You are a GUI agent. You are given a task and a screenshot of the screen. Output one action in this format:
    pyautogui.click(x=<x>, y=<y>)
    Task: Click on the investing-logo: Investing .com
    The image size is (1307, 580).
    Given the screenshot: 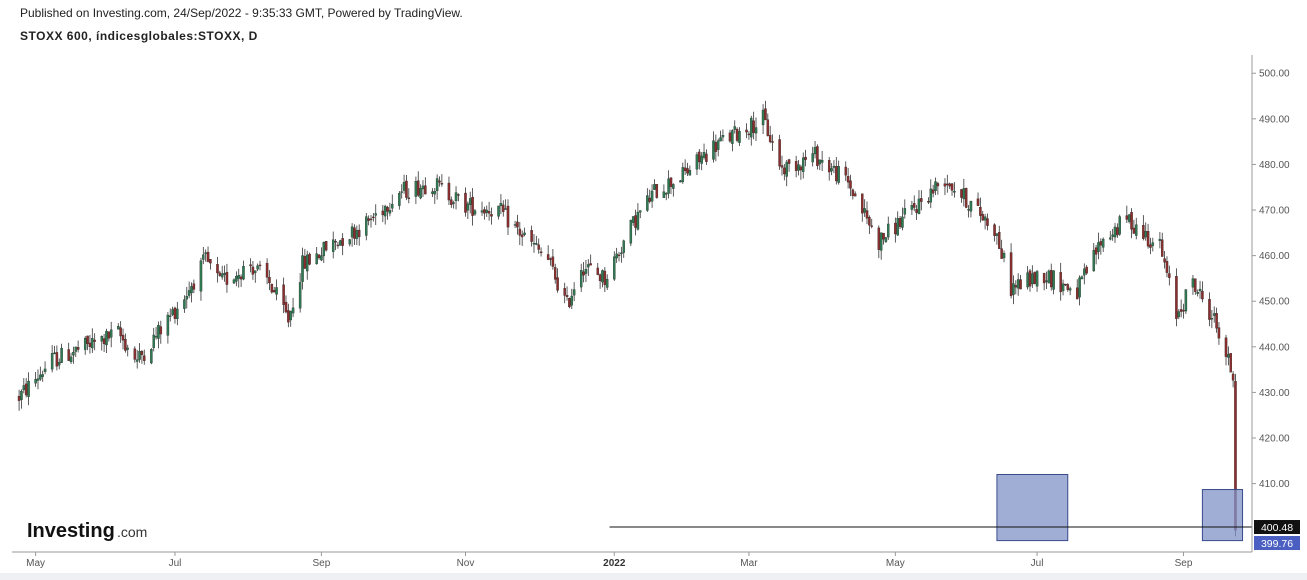 What is the action you would take?
    pyautogui.click(x=87, y=531)
    